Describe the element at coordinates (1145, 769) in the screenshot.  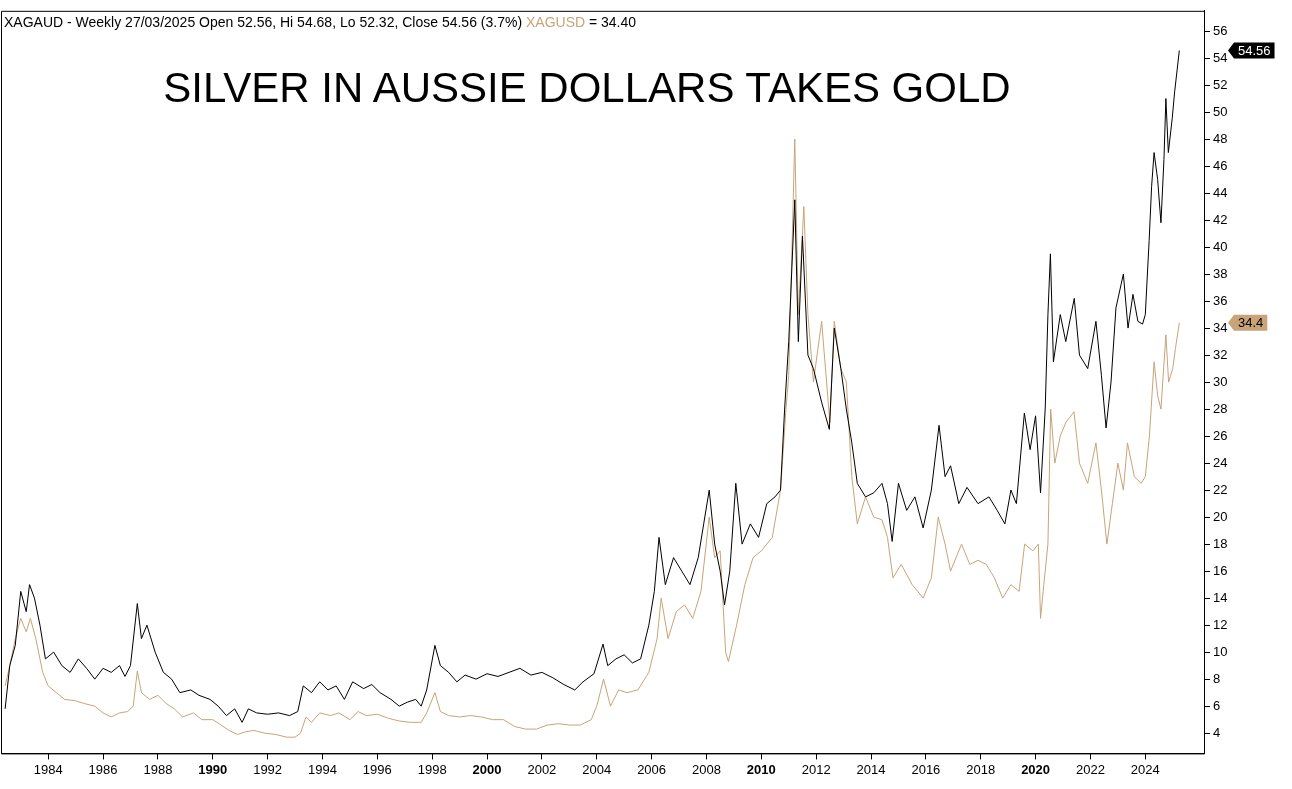
I see `x-tick-label: 2024` at that location.